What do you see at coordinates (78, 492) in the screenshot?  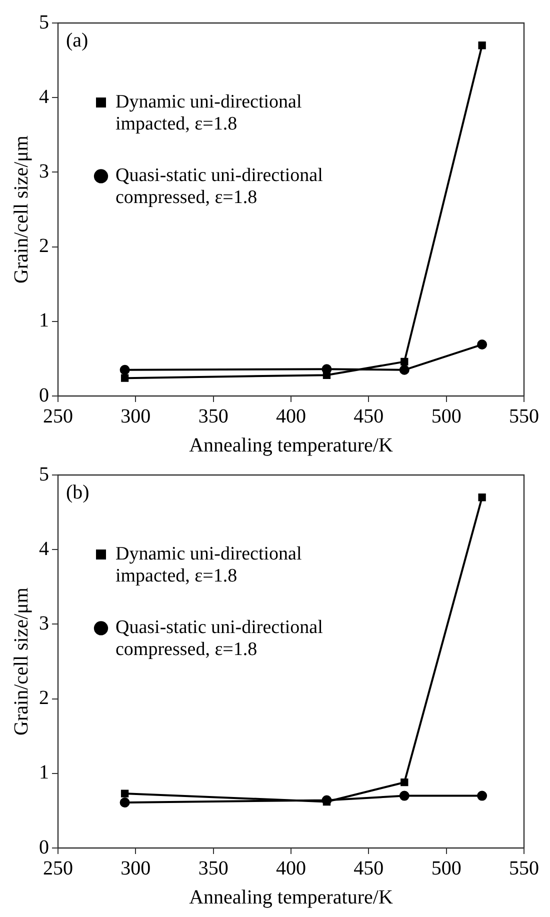 I see `annotation: (b)` at bounding box center [78, 492].